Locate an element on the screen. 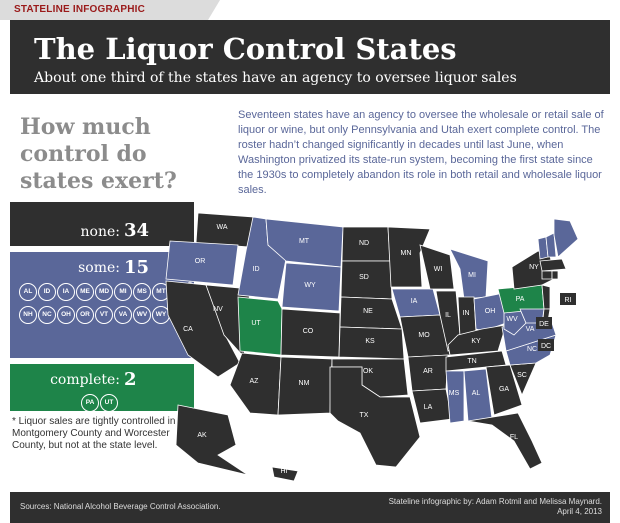  state-badge-nh: NH is located at coordinates (28, 315).